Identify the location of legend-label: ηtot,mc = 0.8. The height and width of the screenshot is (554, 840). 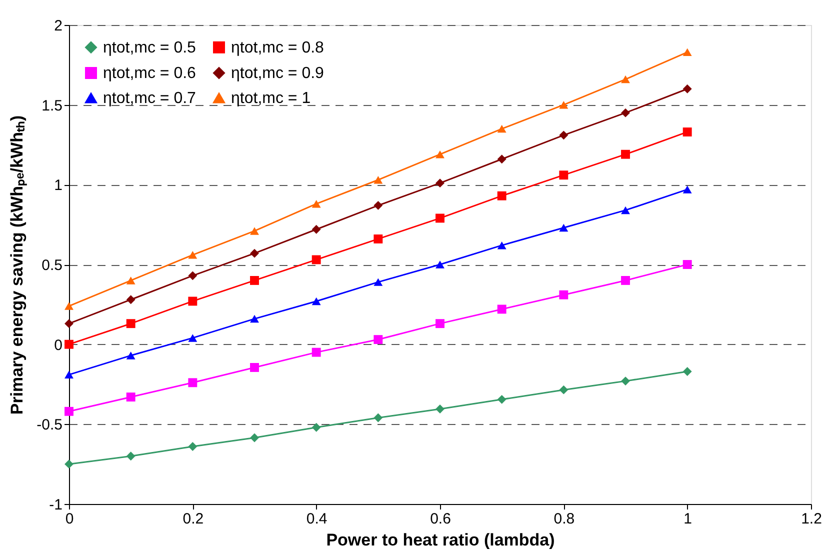
(277, 47).